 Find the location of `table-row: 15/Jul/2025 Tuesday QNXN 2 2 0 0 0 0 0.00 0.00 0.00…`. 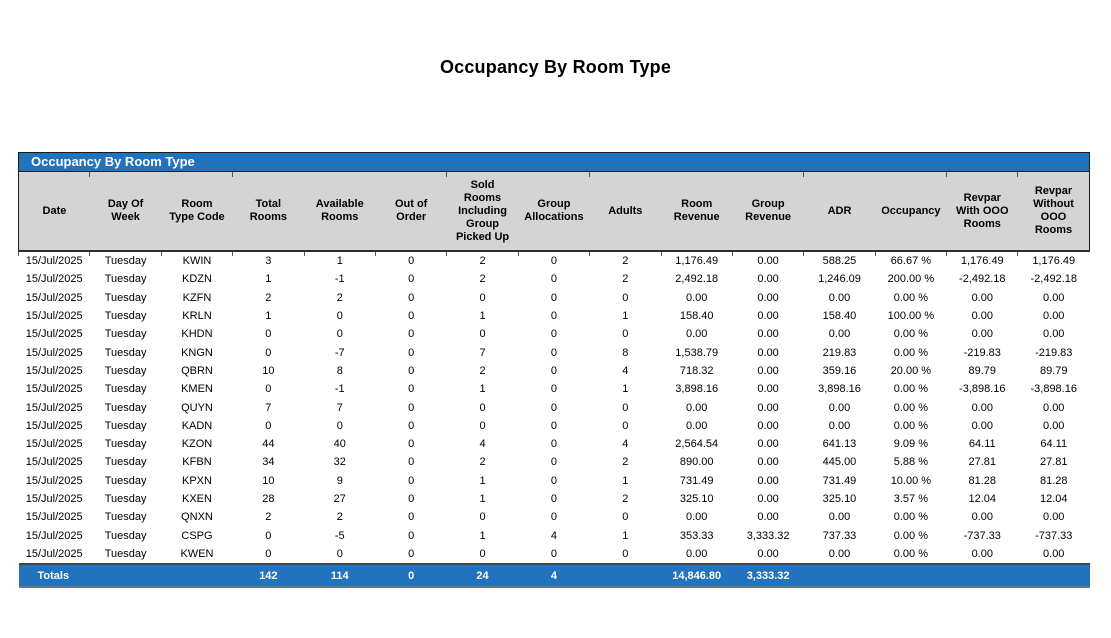

table-row: 15/Jul/2025 Tuesday QNXN 2 2 0 0 0 0 0.00 0.00 0.00… is located at coordinates (554, 517).